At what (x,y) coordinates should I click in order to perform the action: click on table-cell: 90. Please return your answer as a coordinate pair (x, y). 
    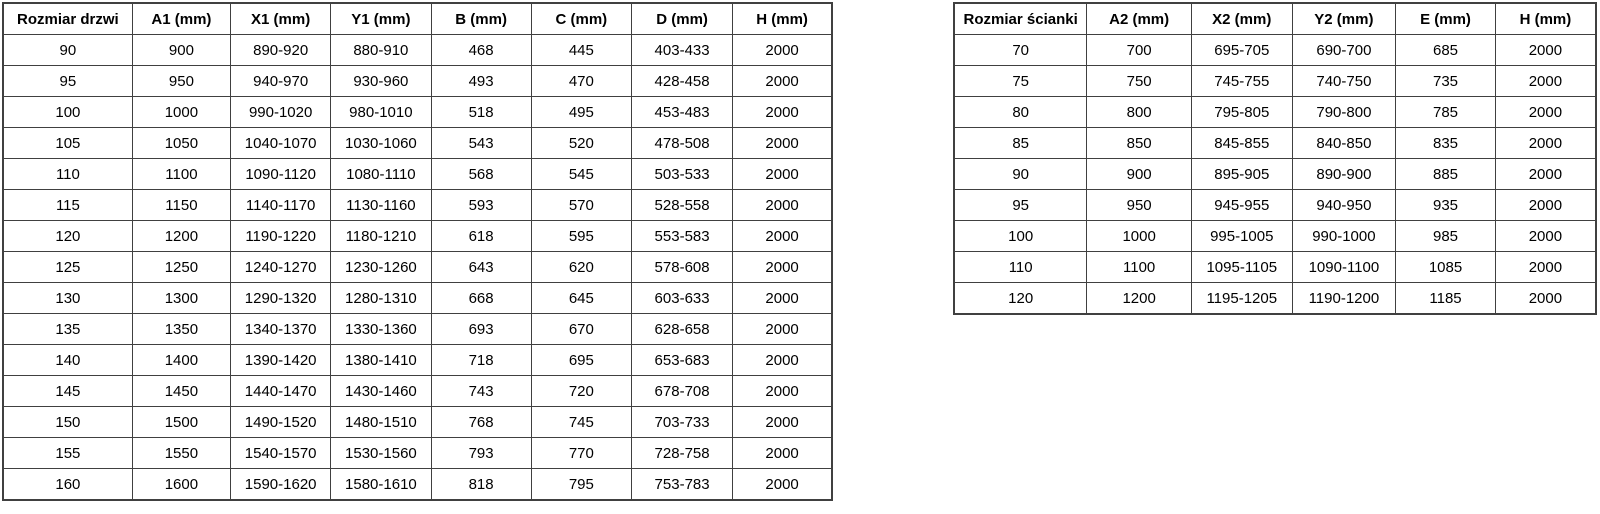
    Looking at the image, I should click on (67, 50).